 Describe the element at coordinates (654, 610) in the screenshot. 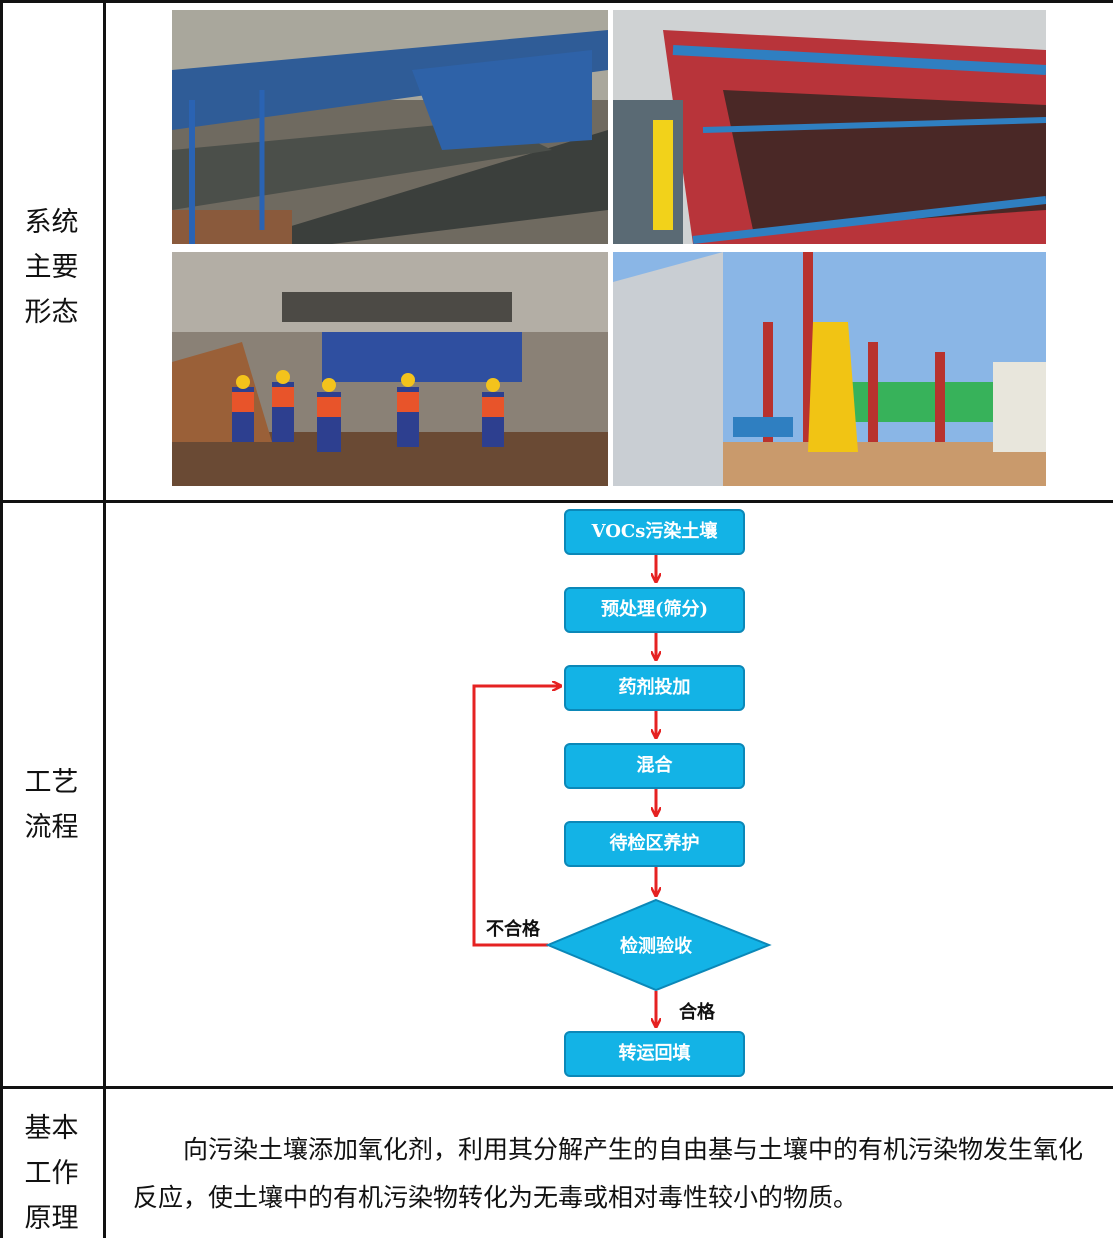

I see `step-box-pretreatment: 预处理(筛分)` at that location.